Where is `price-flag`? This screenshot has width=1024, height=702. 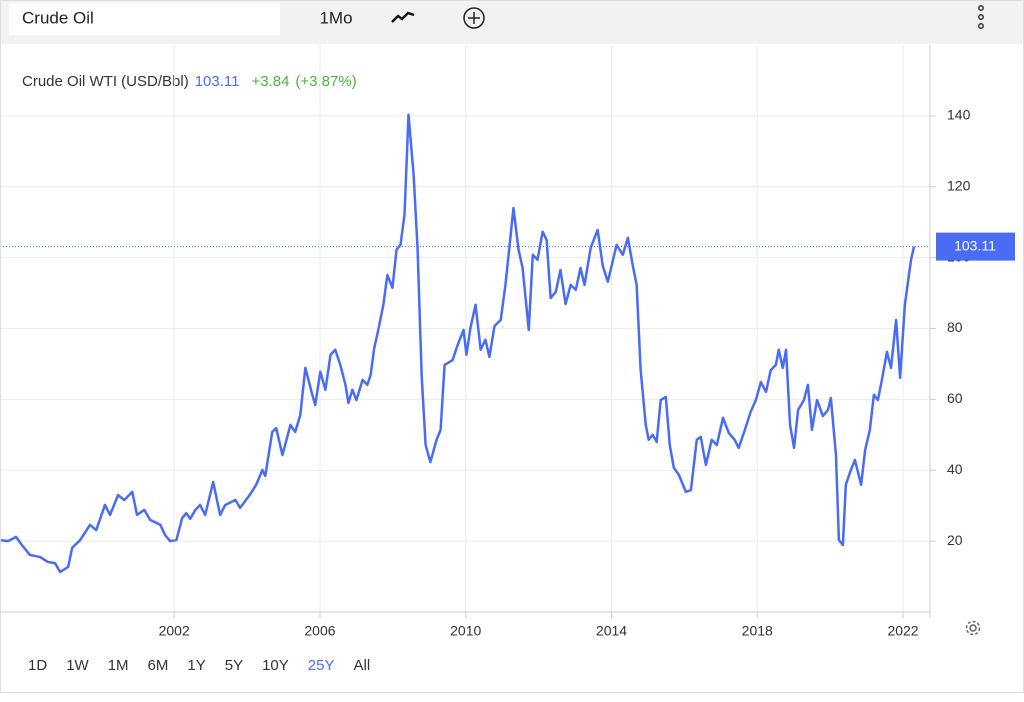 price-flag is located at coordinates (975, 246).